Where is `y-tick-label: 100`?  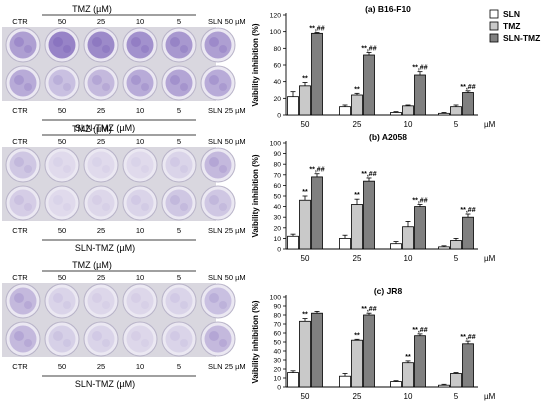
y-tick-label: 100 is located at coordinates (276, 32).